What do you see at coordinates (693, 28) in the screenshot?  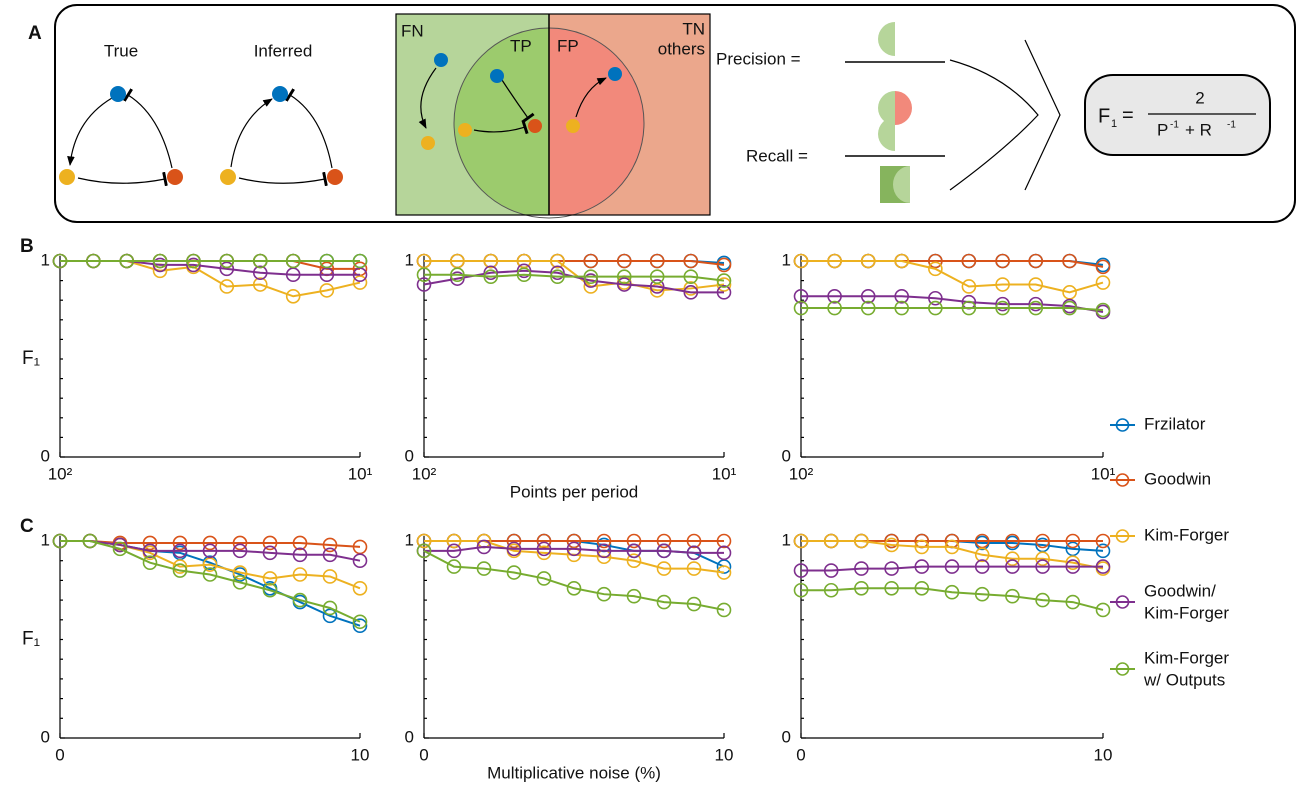 I see `venn-label: TN` at bounding box center [693, 28].